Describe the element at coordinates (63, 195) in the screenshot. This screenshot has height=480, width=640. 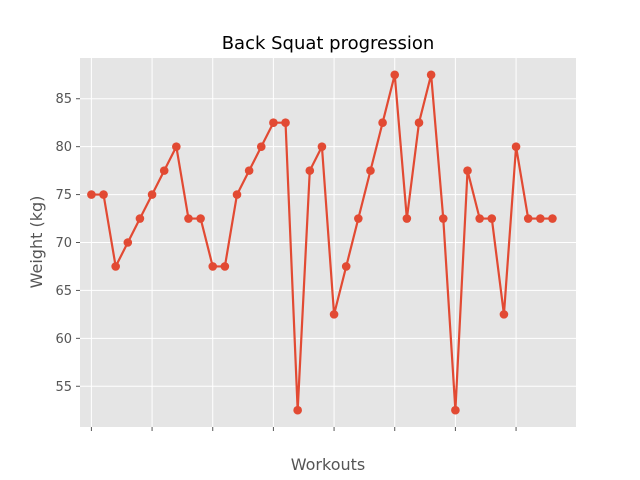
I see `y-tick-label: 75` at that location.